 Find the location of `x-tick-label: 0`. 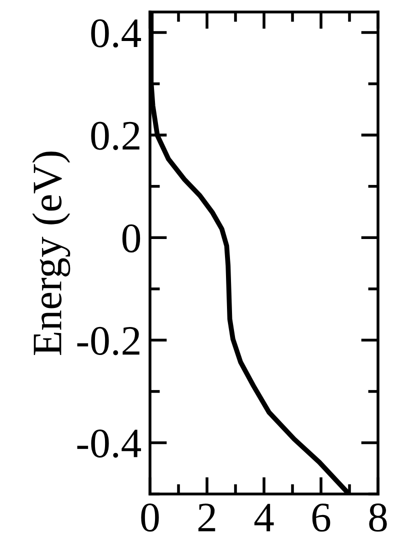

x-tick-label: 0 is located at coordinates (150, 518).